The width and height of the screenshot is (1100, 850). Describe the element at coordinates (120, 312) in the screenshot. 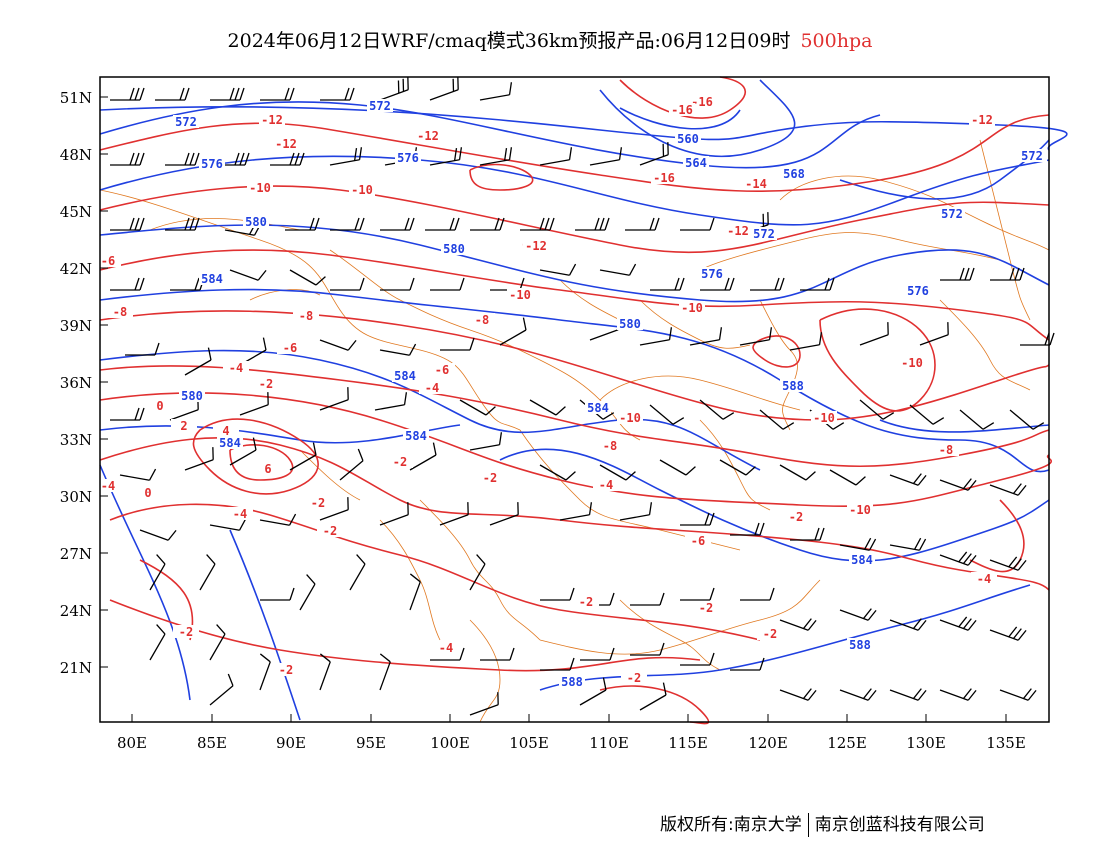

I see `contour-label: -8` at that location.